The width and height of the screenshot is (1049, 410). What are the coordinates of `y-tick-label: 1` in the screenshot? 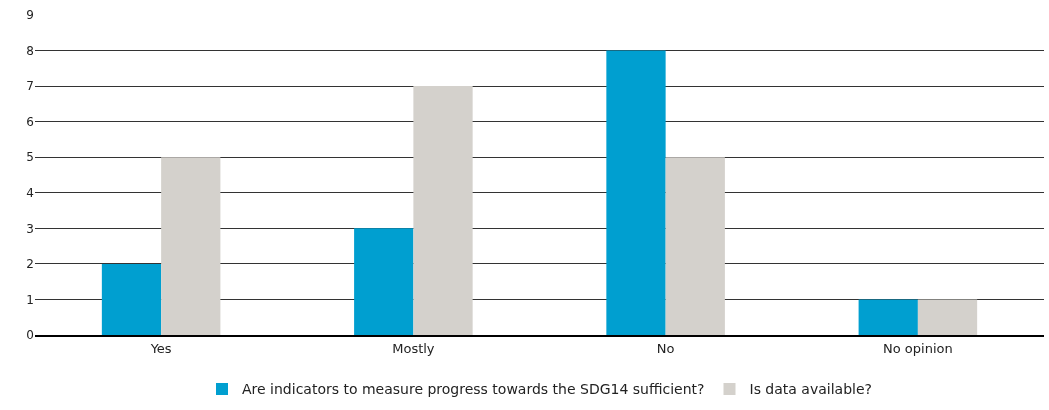 It's located at (30, 299).